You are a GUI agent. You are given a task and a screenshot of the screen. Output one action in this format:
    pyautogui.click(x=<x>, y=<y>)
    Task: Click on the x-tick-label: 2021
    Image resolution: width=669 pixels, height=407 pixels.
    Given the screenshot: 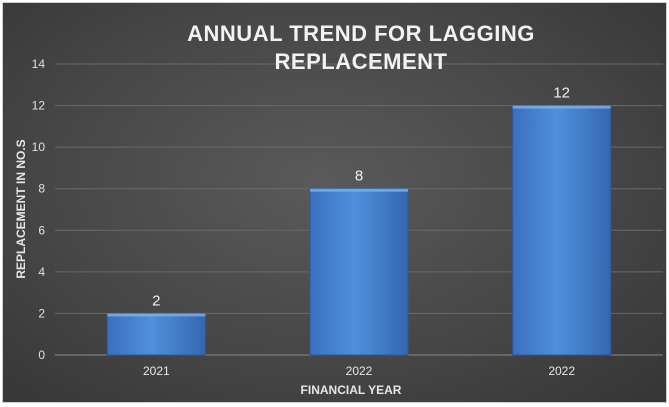 What is the action you would take?
    pyautogui.click(x=156, y=371)
    